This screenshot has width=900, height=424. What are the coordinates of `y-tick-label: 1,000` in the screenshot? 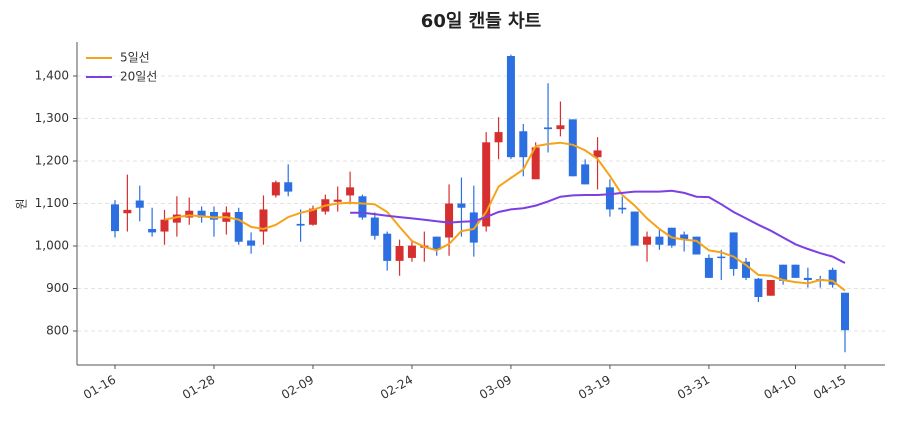 It's located at (52, 246).